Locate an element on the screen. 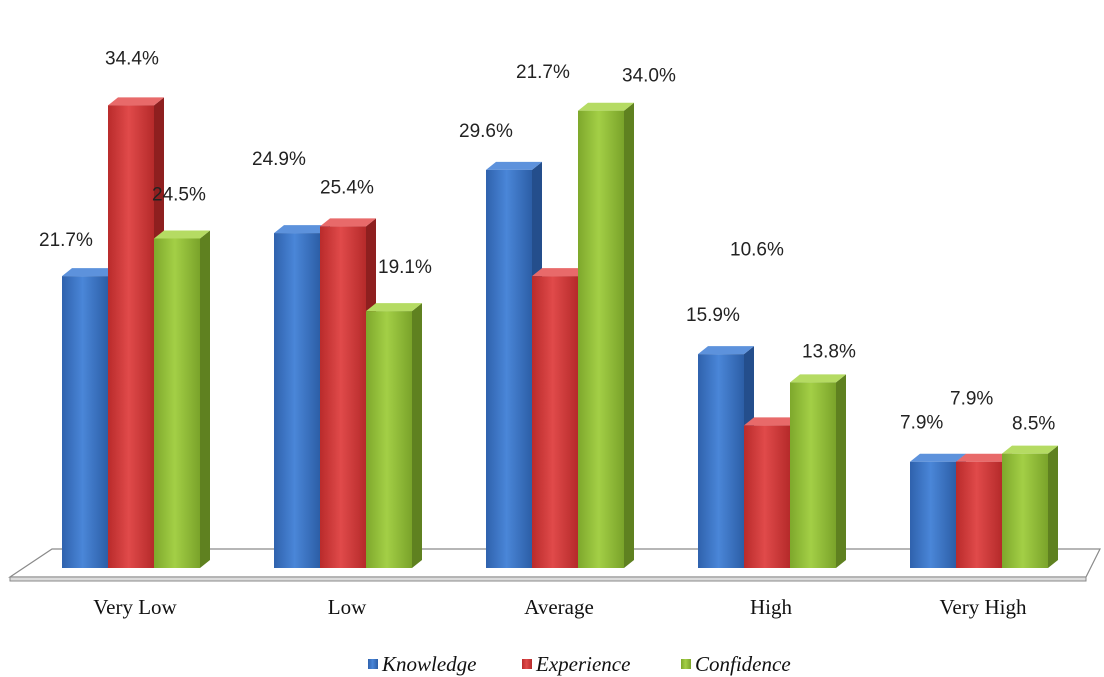  data-label-knowledge-0: 21.7% is located at coordinates (66, 240).